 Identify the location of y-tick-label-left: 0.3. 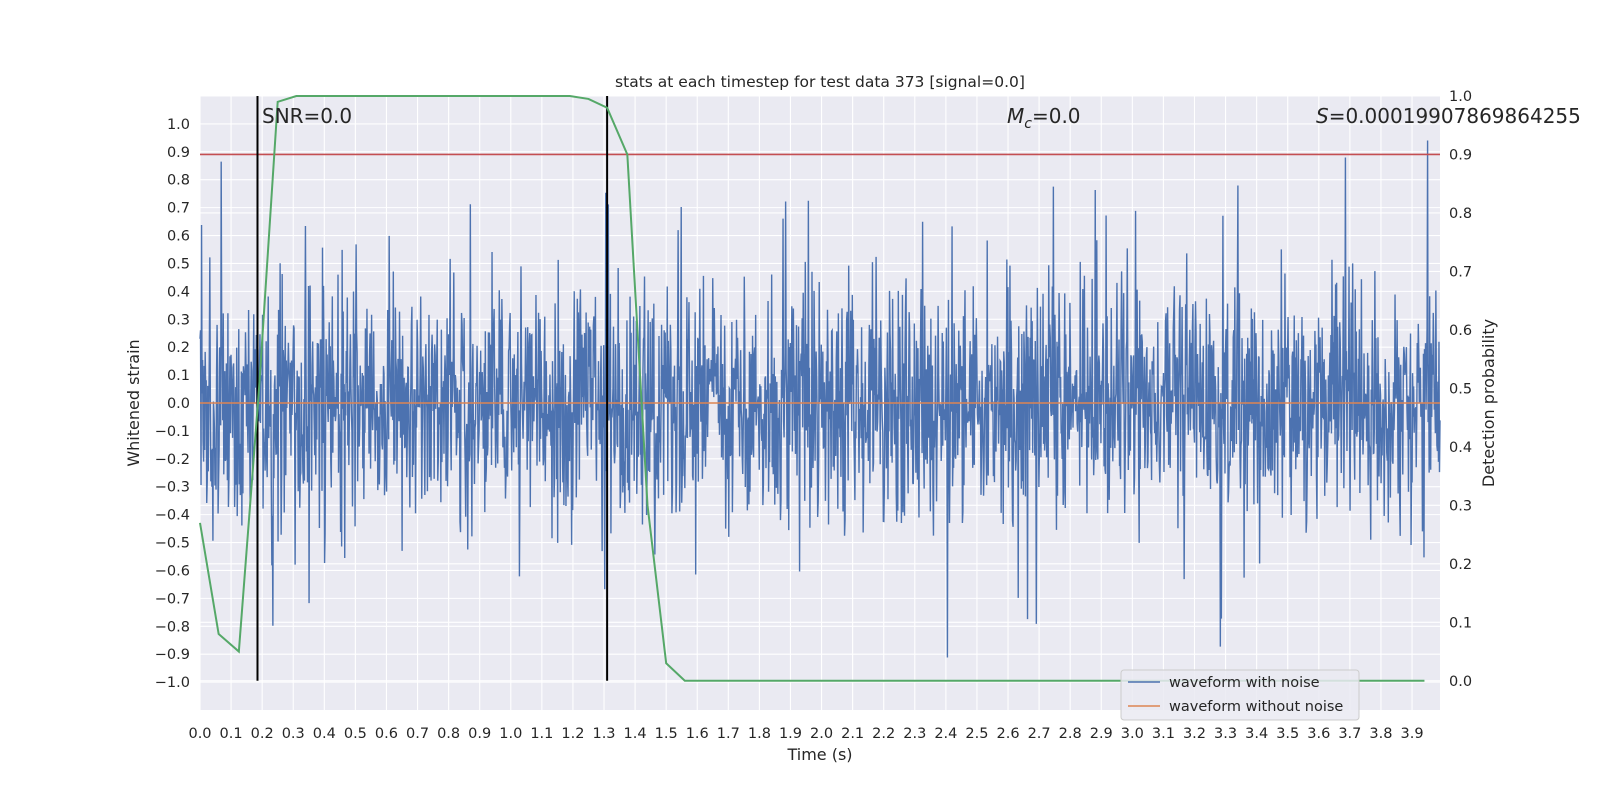
(178, 320).